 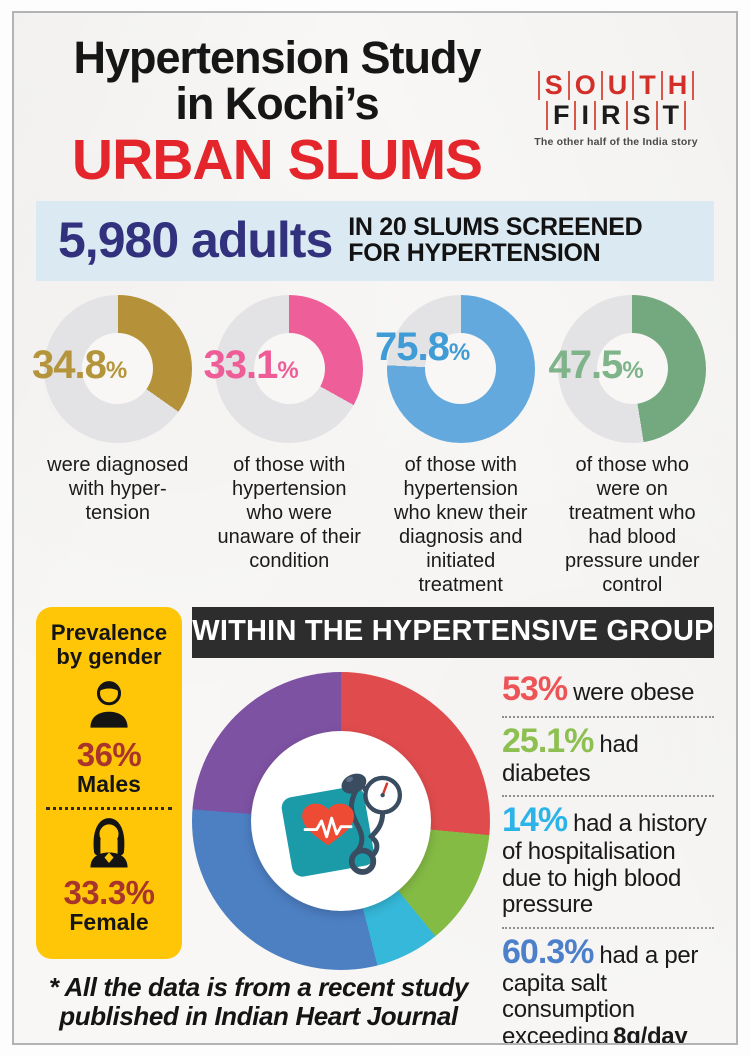 What do you see at coordinates (342, 825) in the screenshot?
I see `blood-pressure-monitor-icon` at bounding box center [342, 825].